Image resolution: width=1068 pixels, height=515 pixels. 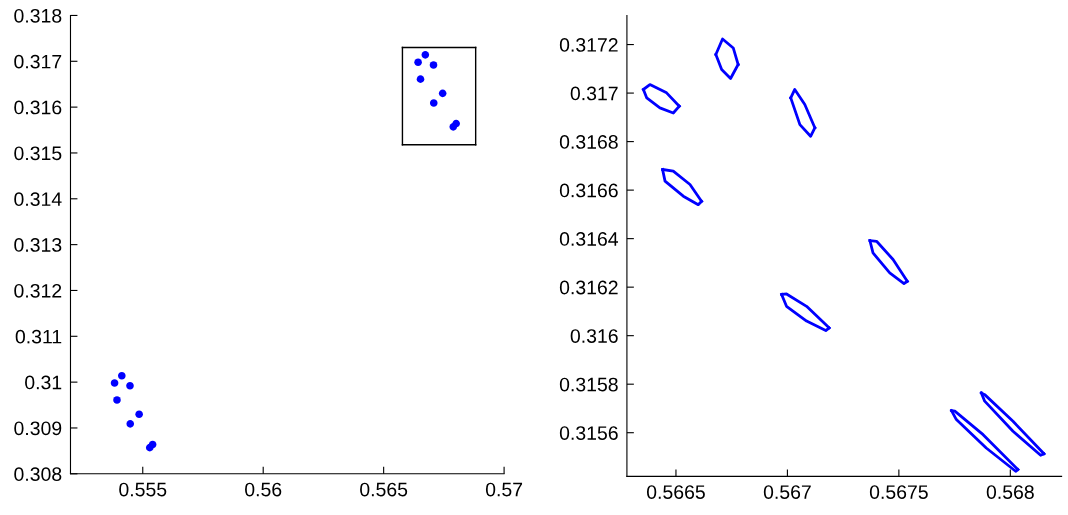 What do you see at coordinates (38, 474) in the screenshot?
I see `y-tick-label: 0.308` at bounding box center [38, 474].